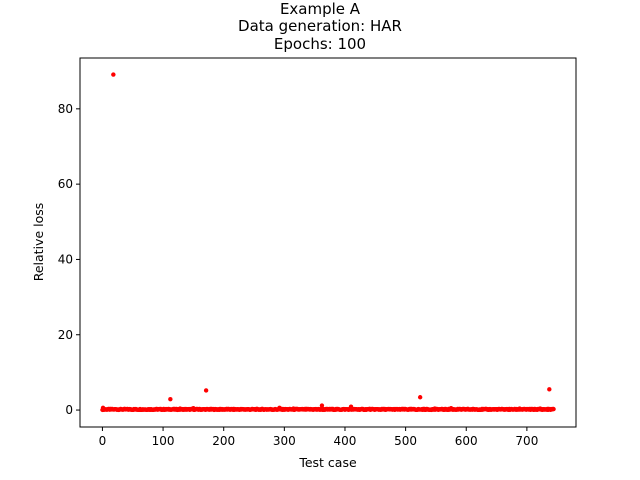 The image size is (640, 480). I want to click on x-tick-label: 700, so click(526, 441).